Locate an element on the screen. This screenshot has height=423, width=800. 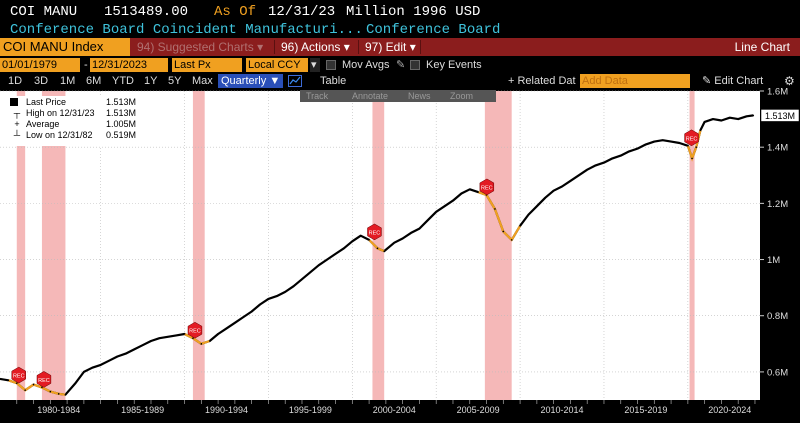
end-date-field: 12/31/2023 is located at coordinates (129, 65).